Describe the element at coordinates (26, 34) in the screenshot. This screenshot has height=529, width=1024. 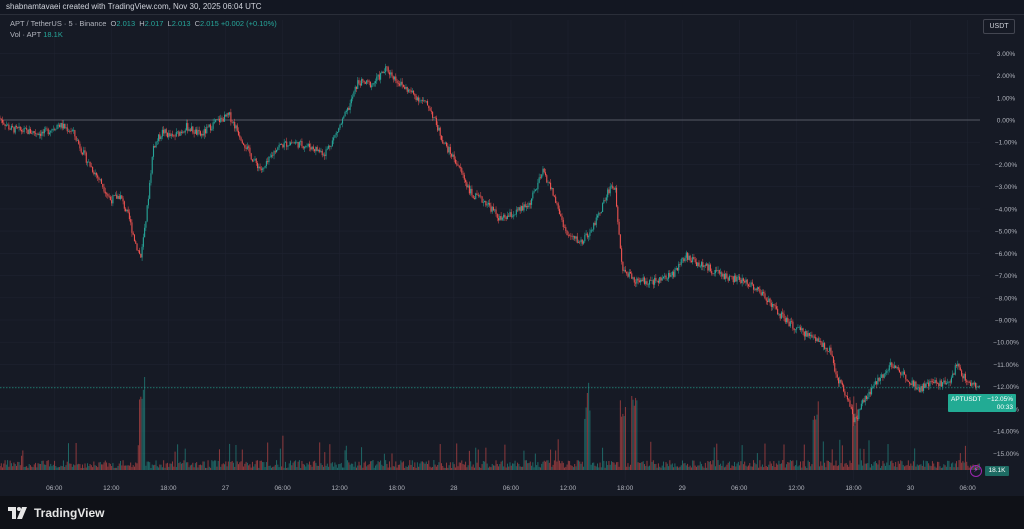
I see `legend-volume-label: Vol · APT` at that location.